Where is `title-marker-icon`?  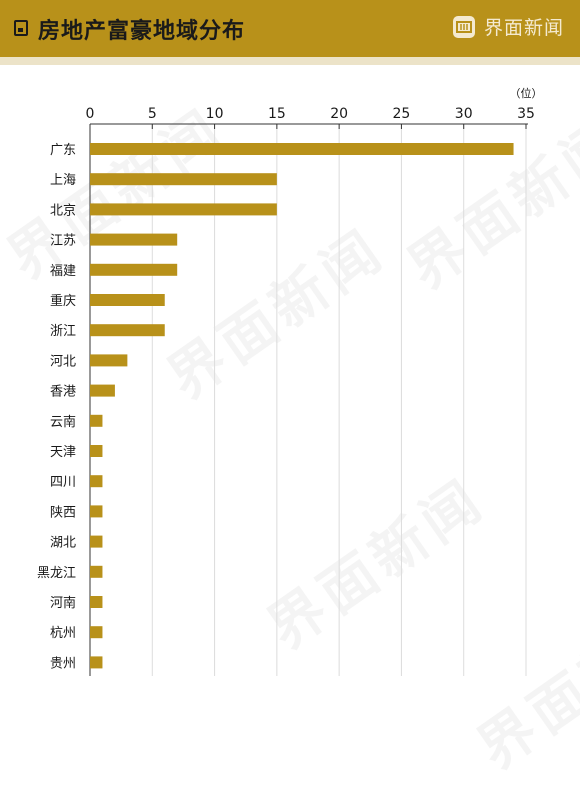 title-marker-icon is located at coordinates (21, 28).